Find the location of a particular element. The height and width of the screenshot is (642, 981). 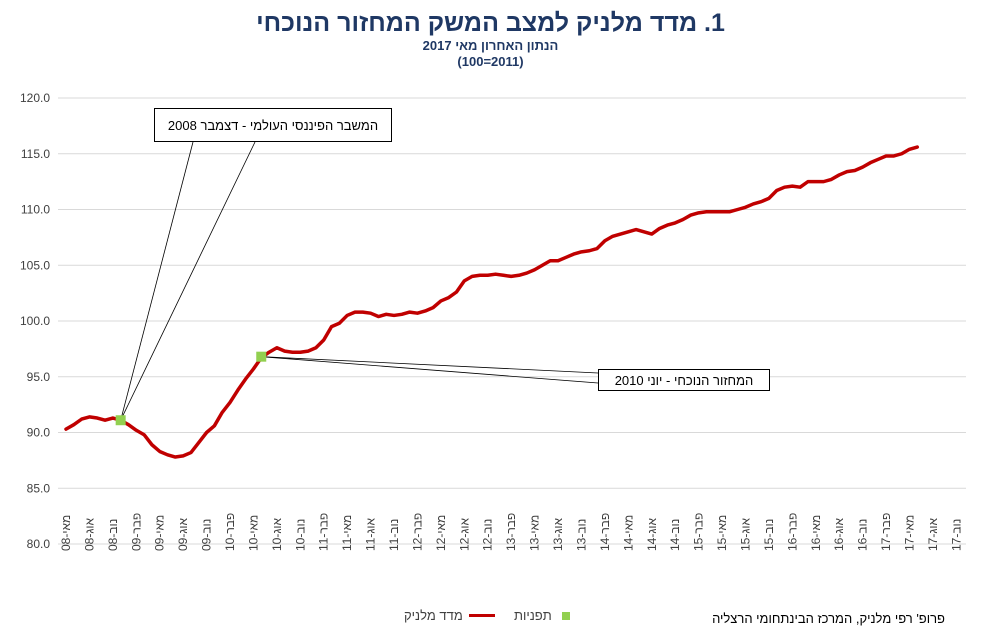

leader-line-cycle-a is located at coordinates (430, 365).